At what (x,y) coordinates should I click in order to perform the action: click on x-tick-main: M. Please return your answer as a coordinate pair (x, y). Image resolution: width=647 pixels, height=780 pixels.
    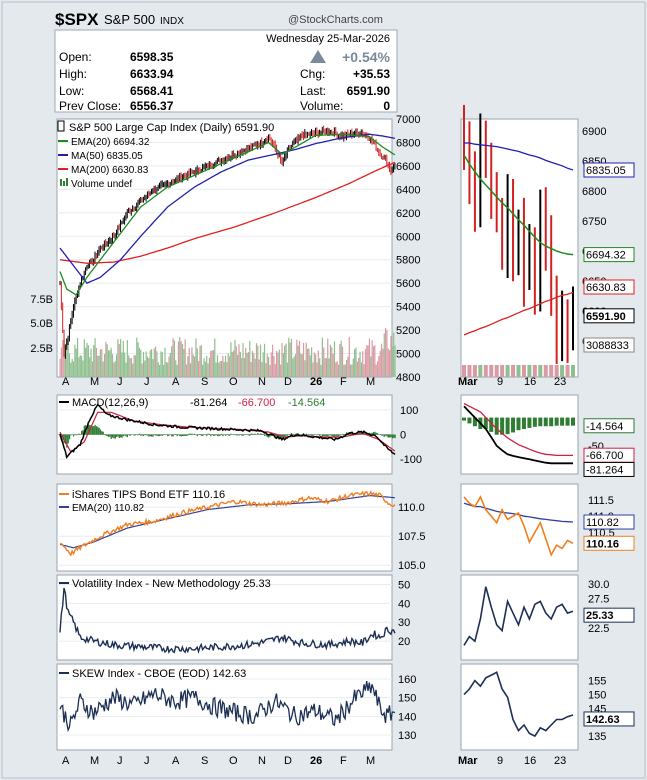
    Looking at the image, I should click on (94, 382).